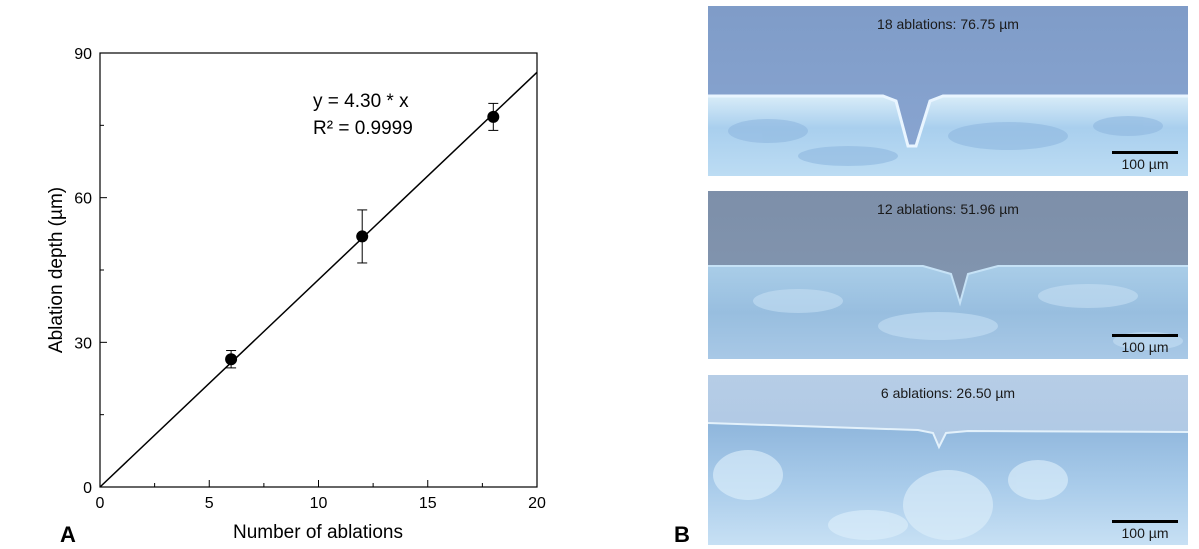 This screenshot has width=1199, height=549. What do you see at coordinates (68, 534) in the screenshot?
I see `panel-label-a: A` at bounding box center [68, 534].